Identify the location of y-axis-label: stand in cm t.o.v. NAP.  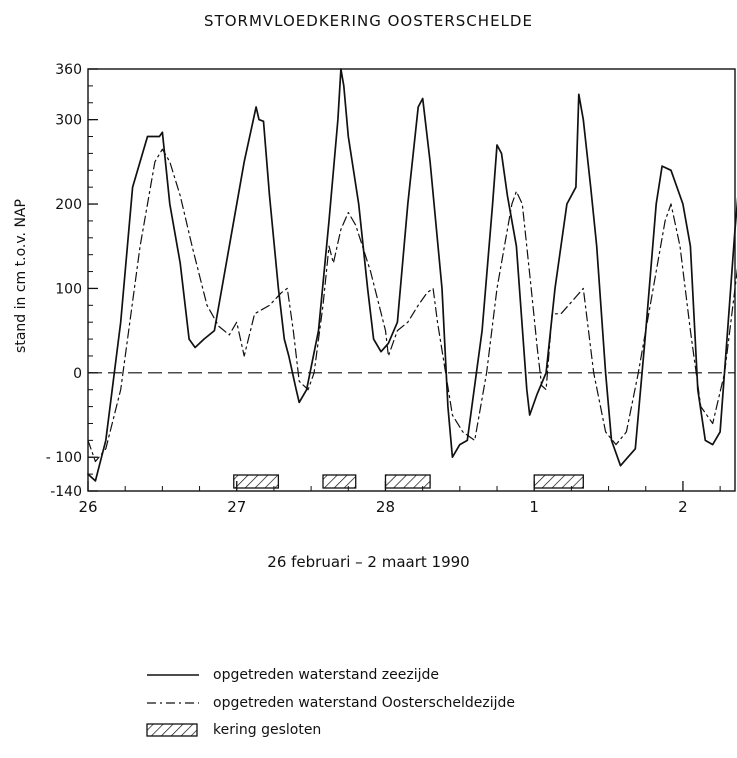
(21, 276).